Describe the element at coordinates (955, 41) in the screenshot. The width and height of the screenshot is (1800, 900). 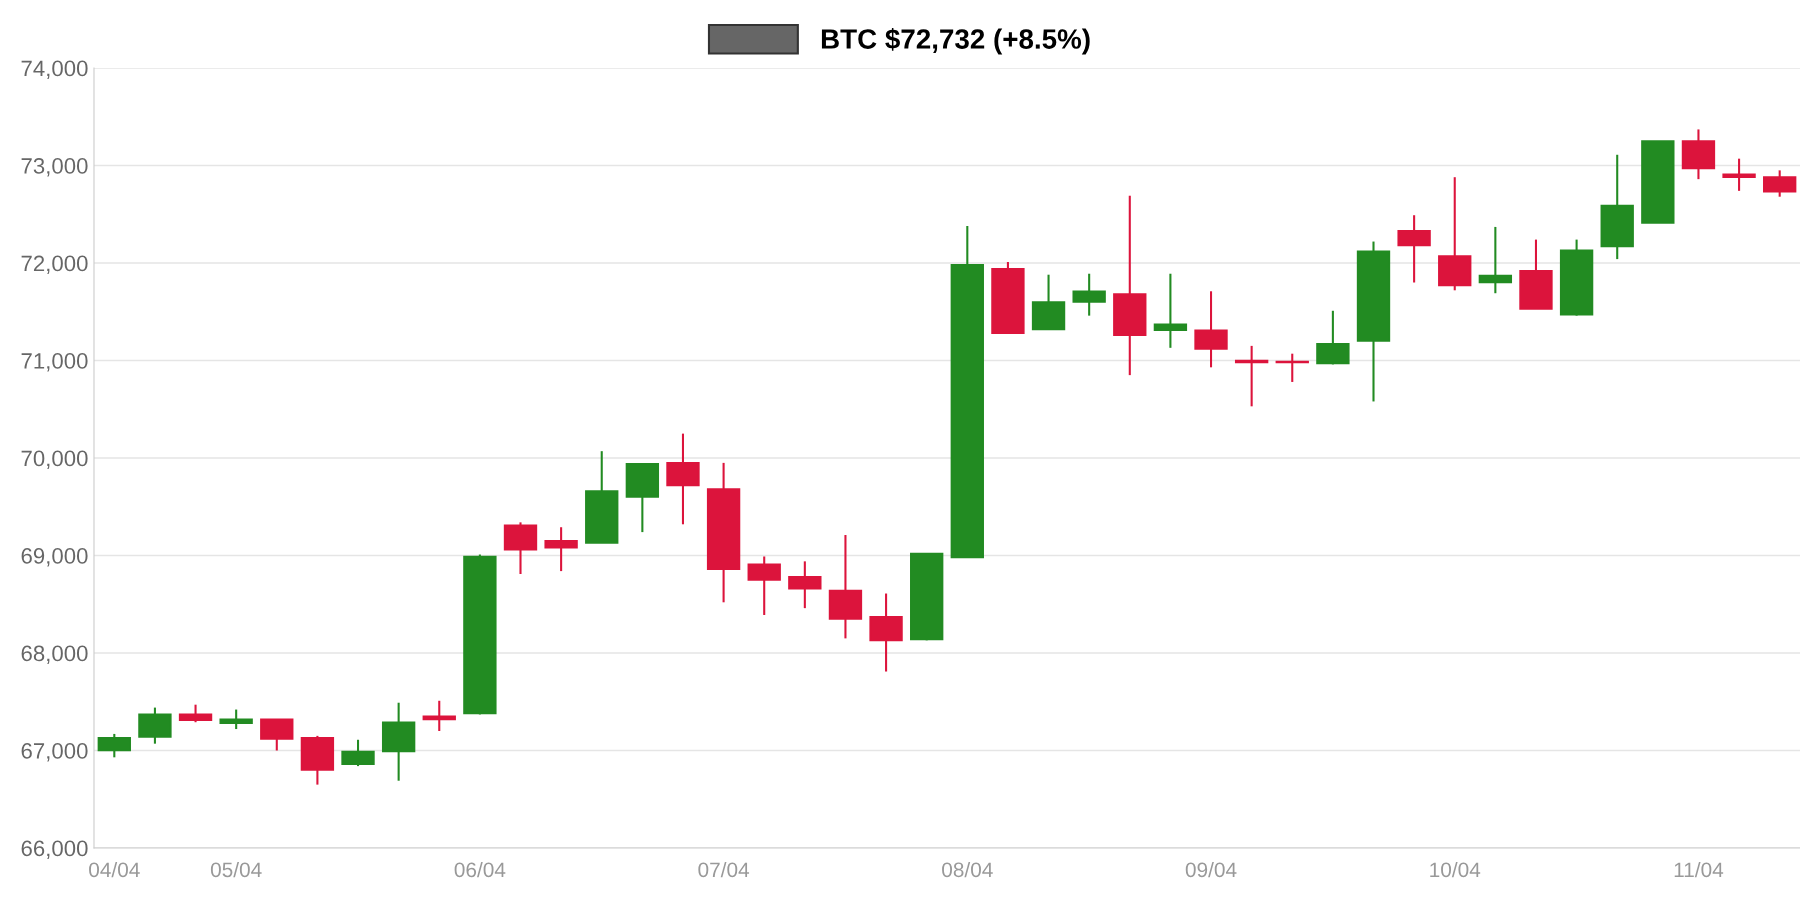
I see `text: BTC $72,732 (+8.5%)` at that location.